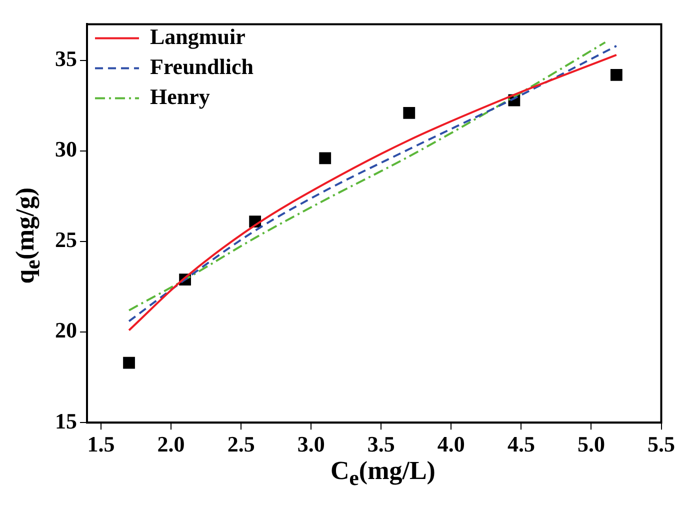 The width and height of the screenshot is (686, 510). What do you see at coordinates (381, 443) in the screenshot?
I see `x-tick-label: 3.5` at bounding box center [381, 443].